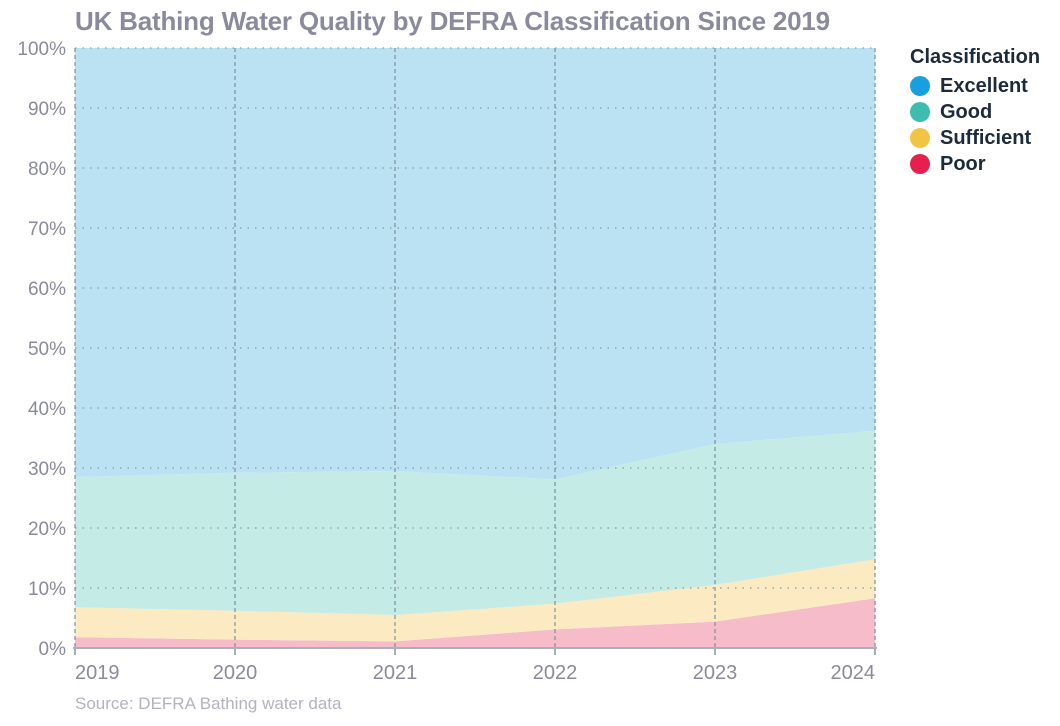 This screenshot has width=1060, height=726. I want to click on y-tick-label: 70%, so click(47, 229).